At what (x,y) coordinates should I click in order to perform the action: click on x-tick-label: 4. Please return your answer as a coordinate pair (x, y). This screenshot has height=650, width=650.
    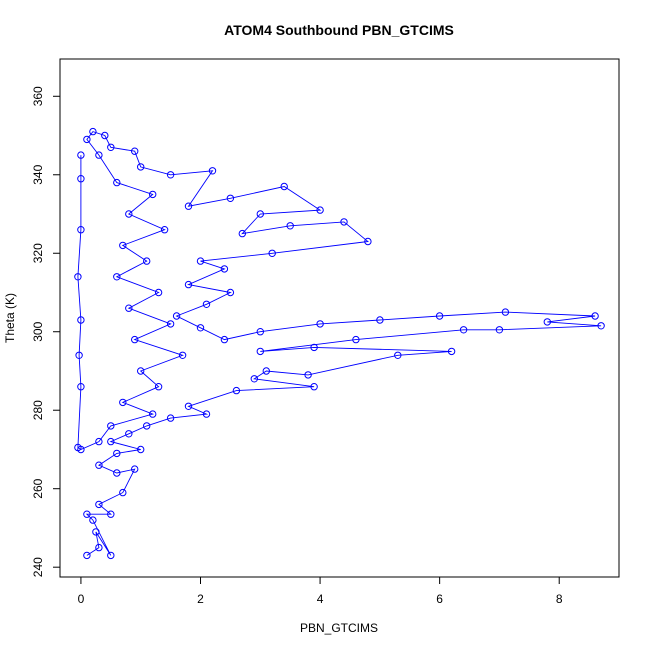
    Looking at the image, I should click on (320, 599).